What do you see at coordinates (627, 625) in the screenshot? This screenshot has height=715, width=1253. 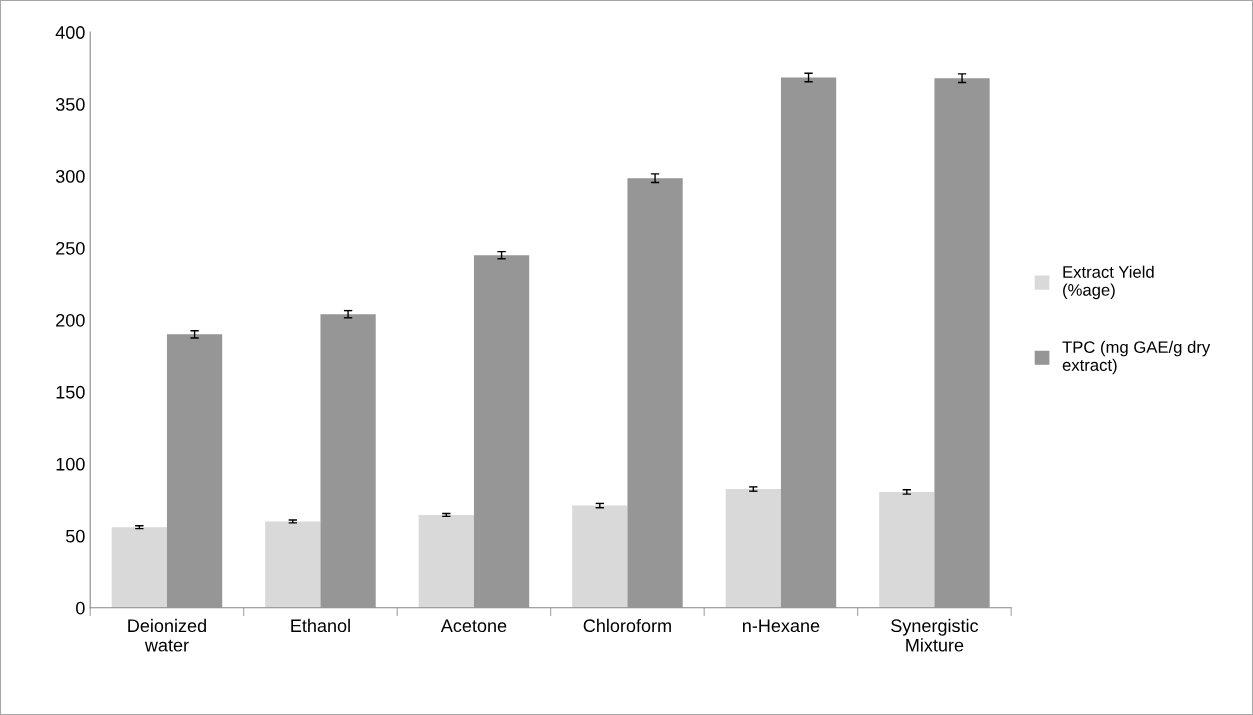 I see `x-tick-label: Chloroform` at bounding box center [627, 625].